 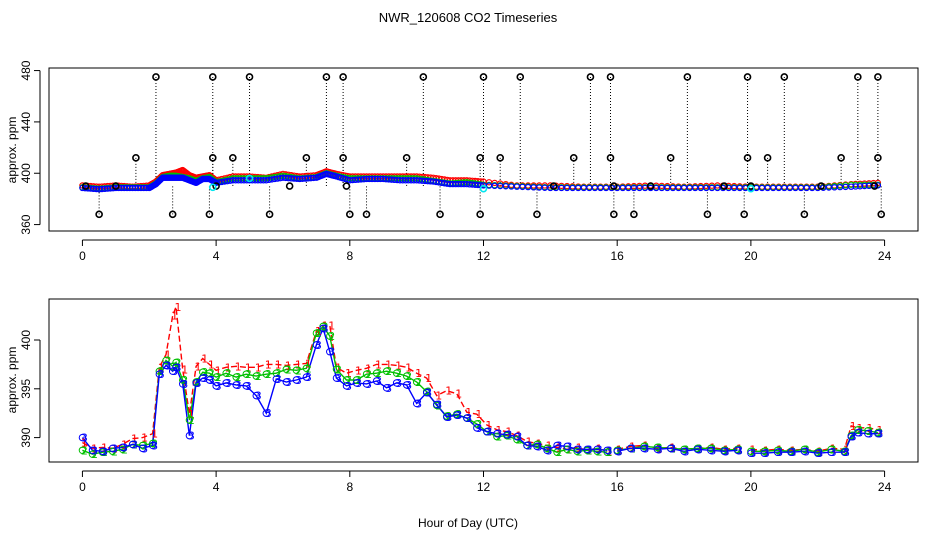 I want to click on top-y-tick-label: 360, so click(x=26, y=224).